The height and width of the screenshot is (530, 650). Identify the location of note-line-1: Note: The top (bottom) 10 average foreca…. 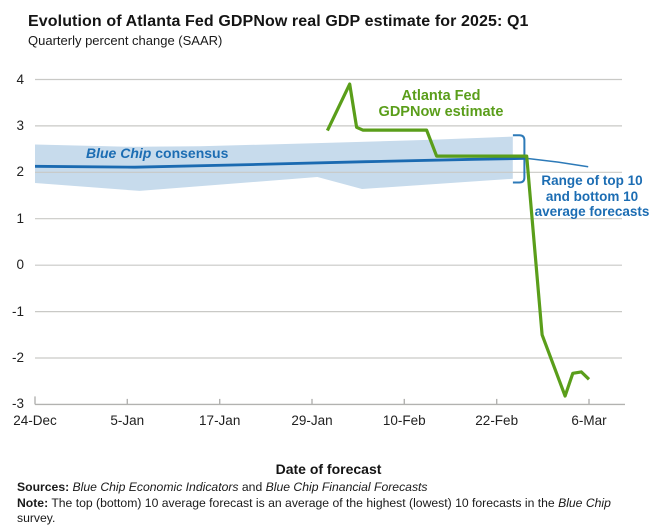
(314, 504).